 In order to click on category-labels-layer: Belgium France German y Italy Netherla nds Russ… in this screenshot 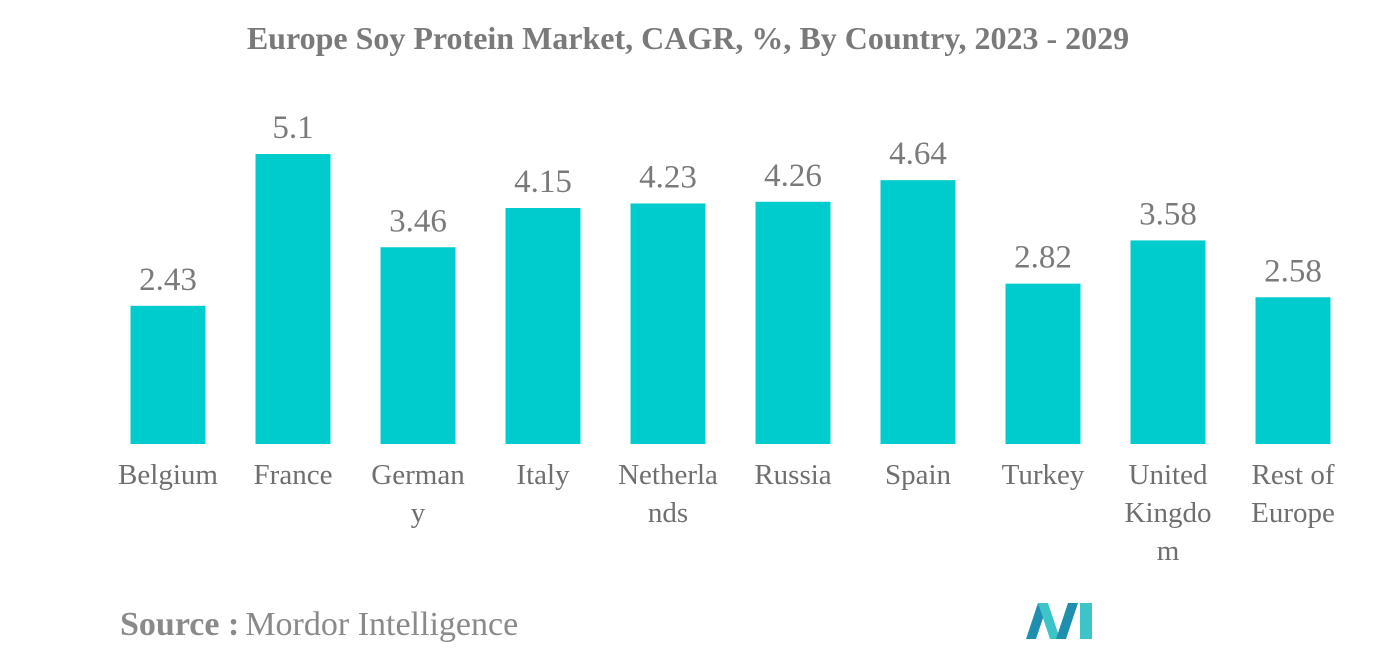, I will do `click(726, 513)`.